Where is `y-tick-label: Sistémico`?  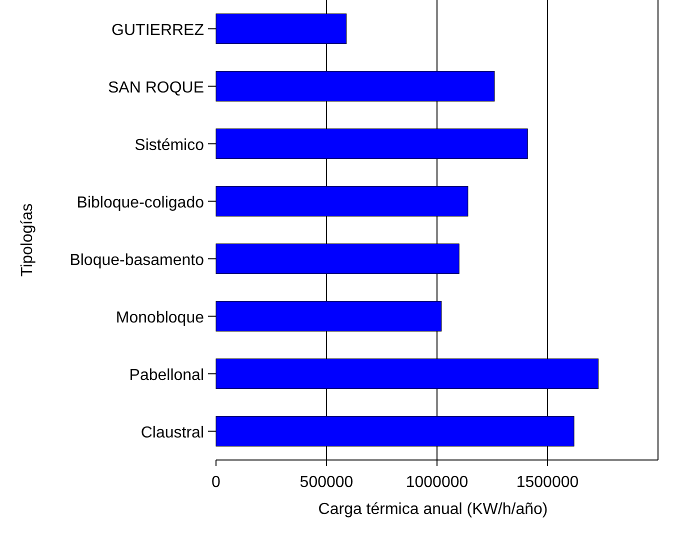 y-tick-label: Sistémico is located at coordinates (169, 145).